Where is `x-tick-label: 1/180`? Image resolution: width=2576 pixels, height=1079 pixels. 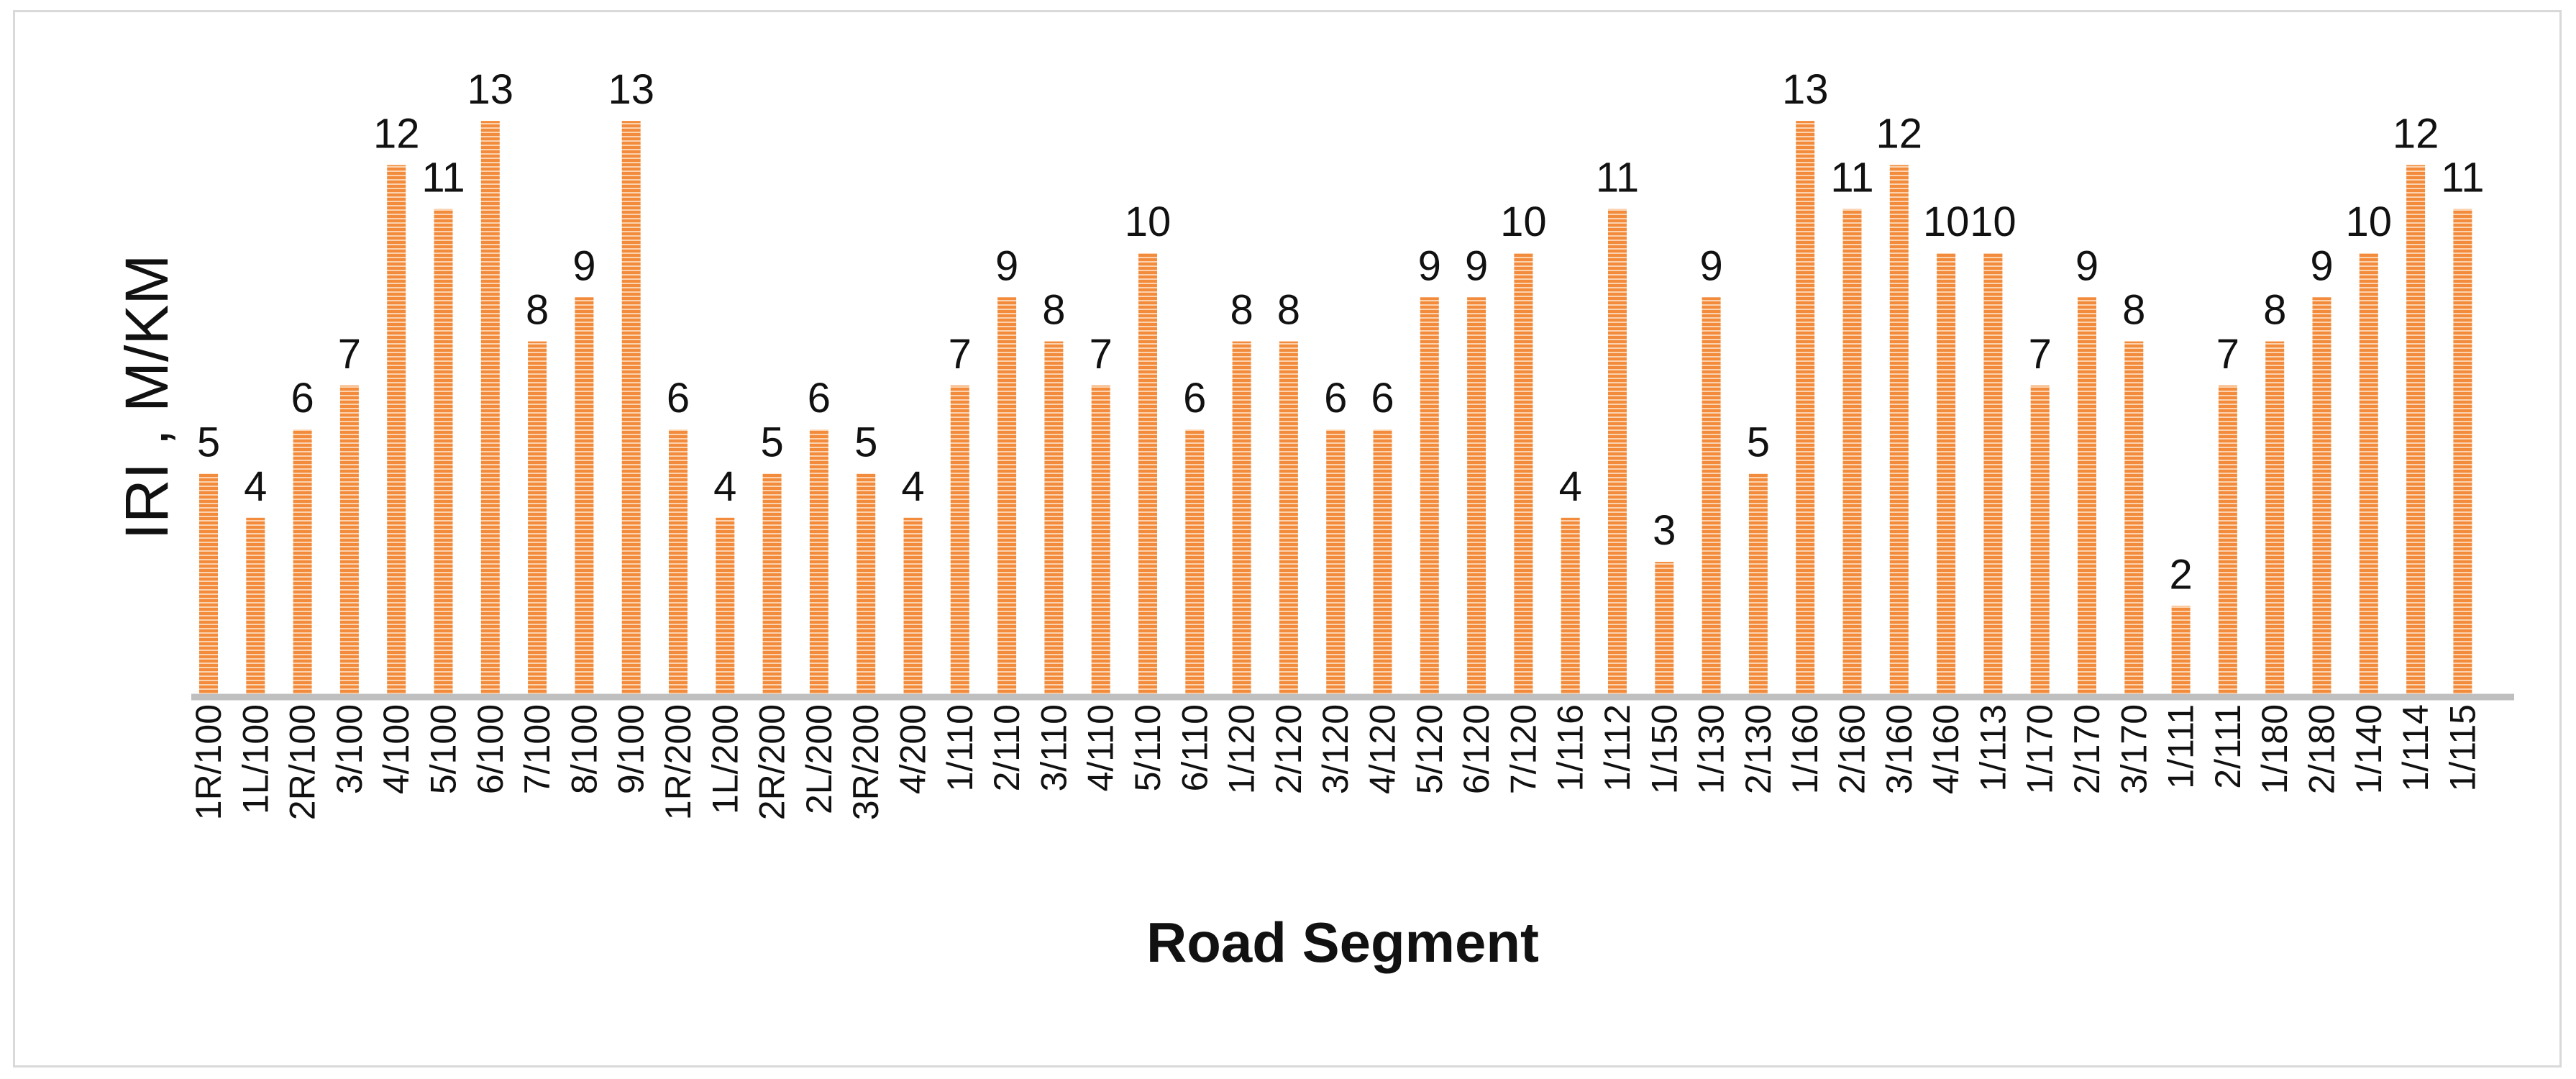
x-tick-label: 1/180 is located at coordinates (2275, 749).